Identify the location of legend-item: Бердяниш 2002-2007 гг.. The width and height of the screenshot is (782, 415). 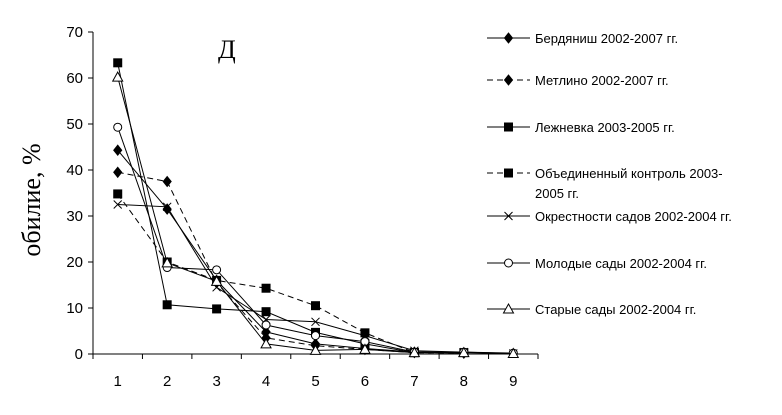
(582, 38).